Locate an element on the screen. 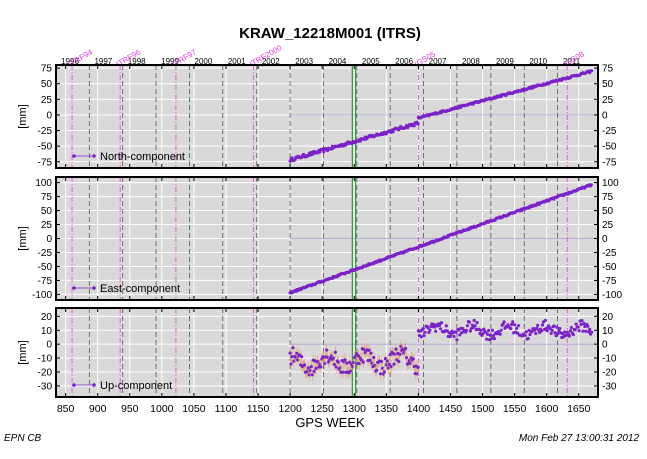 The width and height of the screenshot is (647, 459). x-tick-label: 1150 is located at coordinates (258, 409).